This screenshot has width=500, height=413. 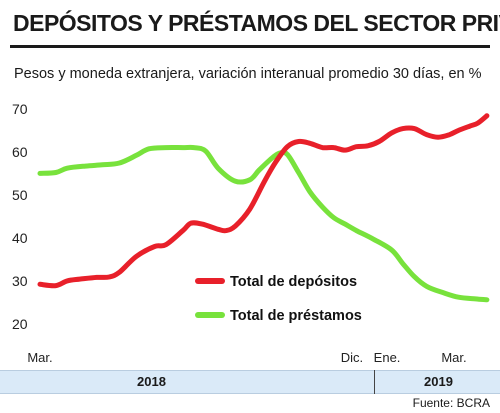 I want to click on year-label-2019: 2019, so click(x=438, y=381).